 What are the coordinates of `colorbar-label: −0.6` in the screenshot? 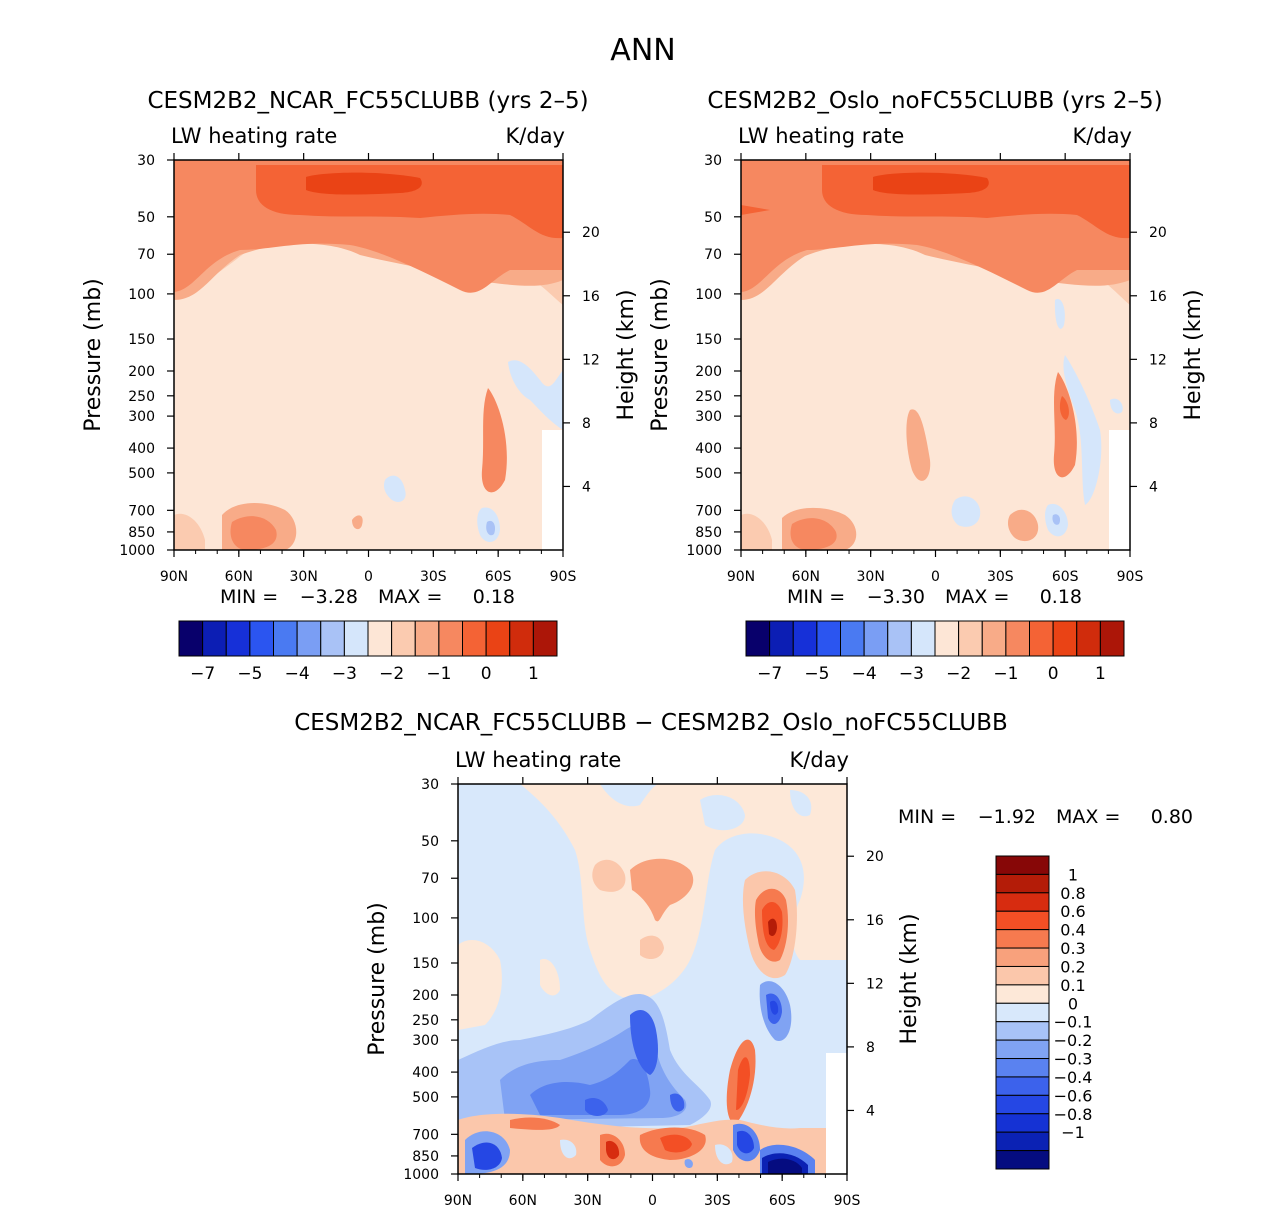 It's located at (1073, 1095).